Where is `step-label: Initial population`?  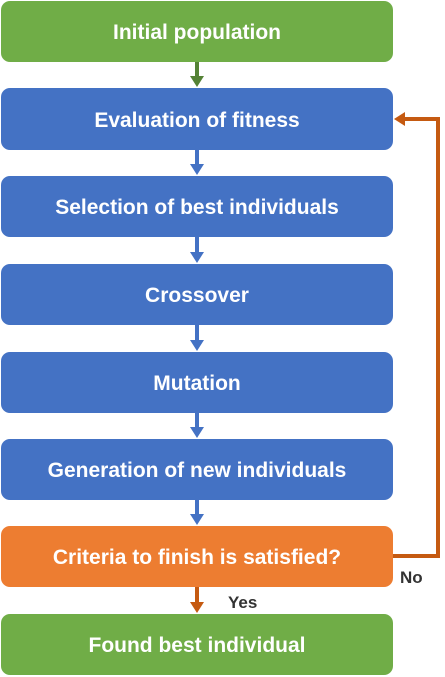
step-label: Initial population is located at coordinates (197, 32).